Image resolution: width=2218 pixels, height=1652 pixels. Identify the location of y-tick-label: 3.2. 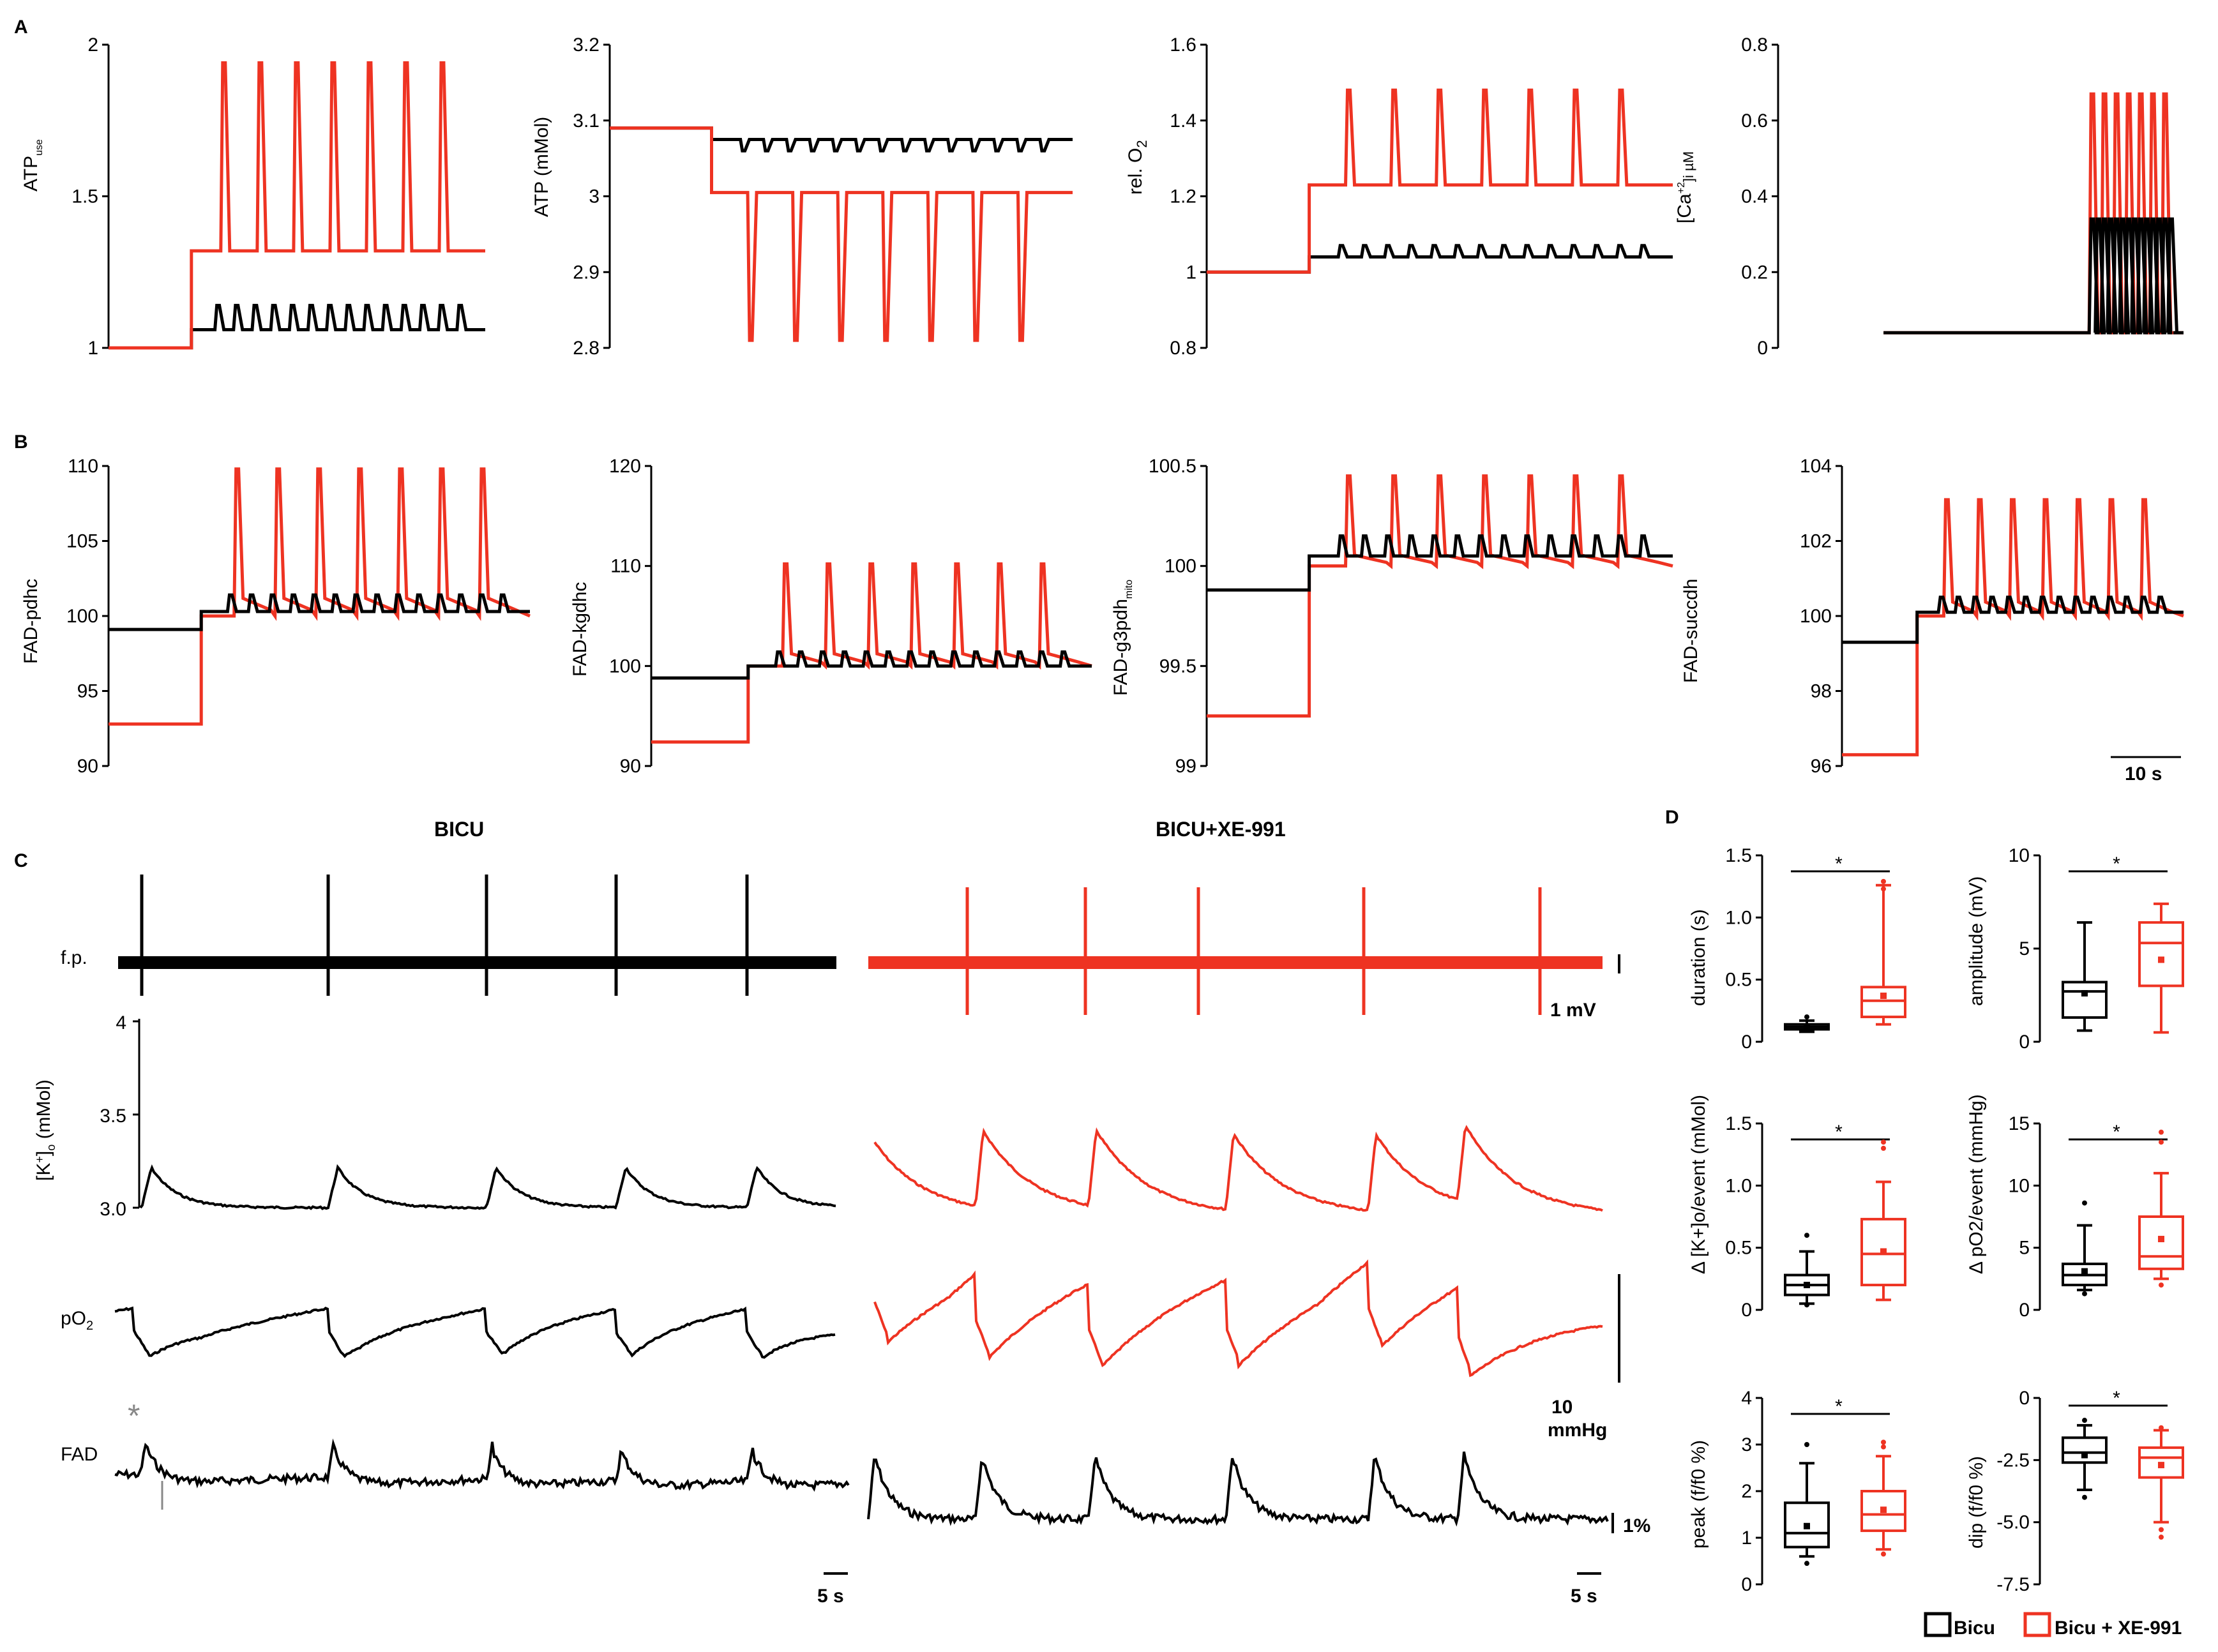
(586, 45).